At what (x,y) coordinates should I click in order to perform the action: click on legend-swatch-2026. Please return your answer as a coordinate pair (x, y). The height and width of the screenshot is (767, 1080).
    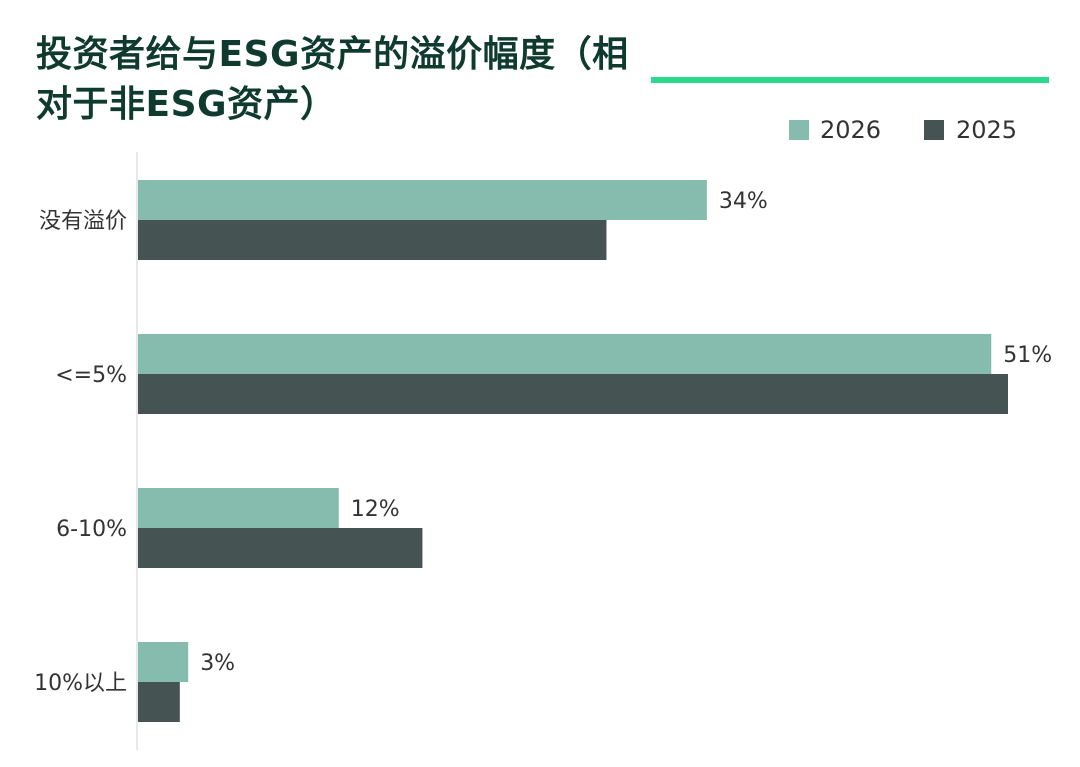
    Looking at the image, I should click on (799, 130).